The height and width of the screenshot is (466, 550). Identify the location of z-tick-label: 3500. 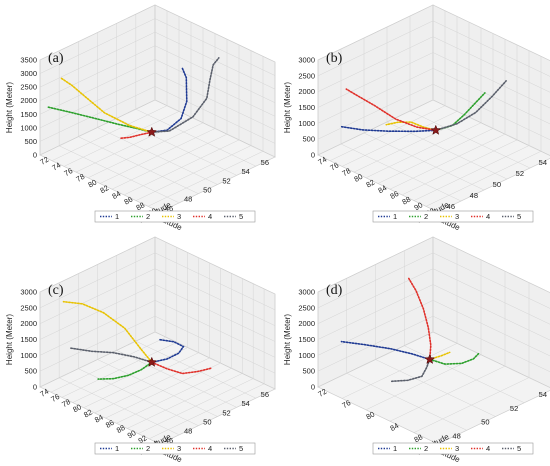
(28, 60).